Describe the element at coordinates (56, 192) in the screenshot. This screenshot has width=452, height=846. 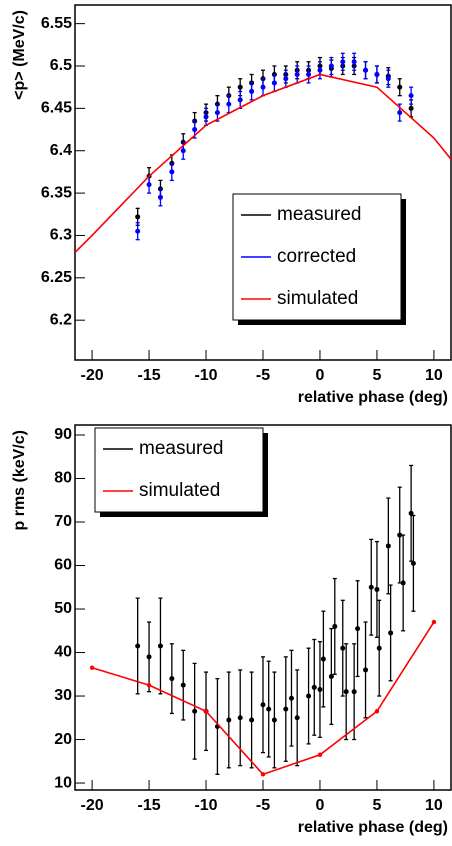
I see `y-tick-label: 6.35` at that location.